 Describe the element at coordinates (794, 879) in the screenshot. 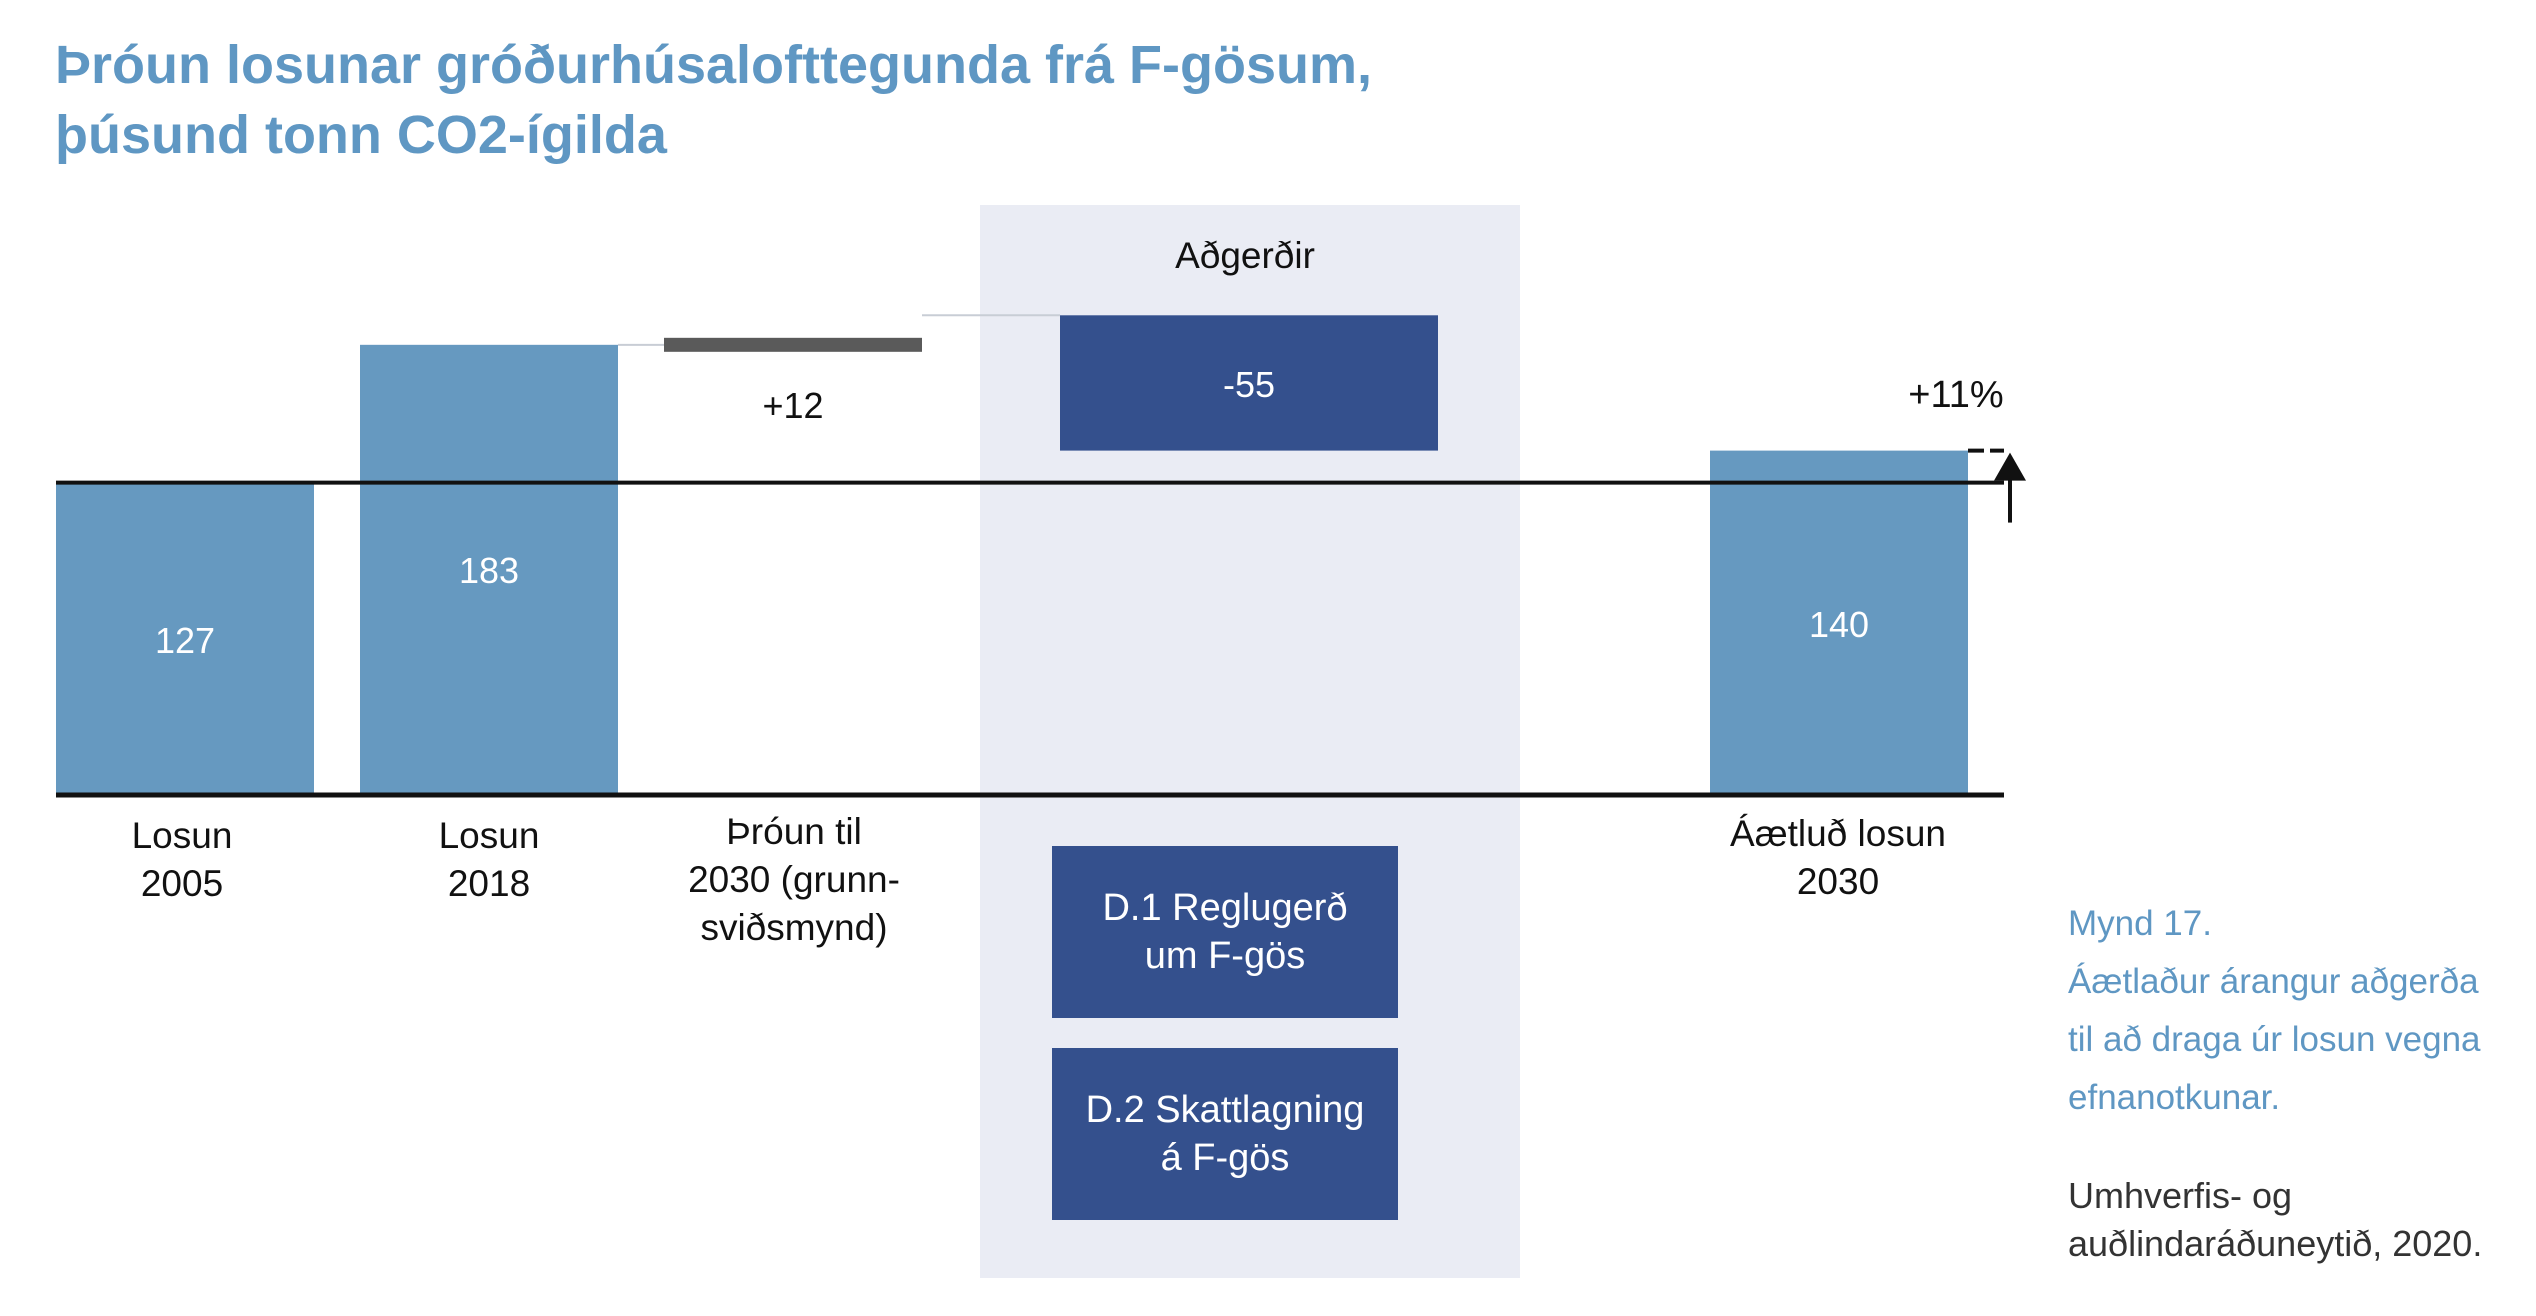

I see `category-label-3-line-2: 2030 (grunn-` at that location.